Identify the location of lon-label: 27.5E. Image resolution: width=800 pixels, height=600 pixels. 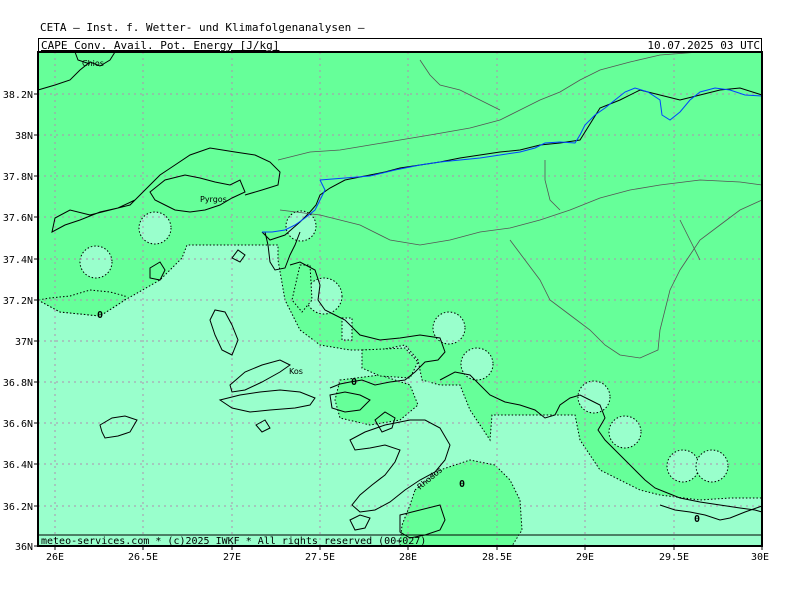
(320, 557).